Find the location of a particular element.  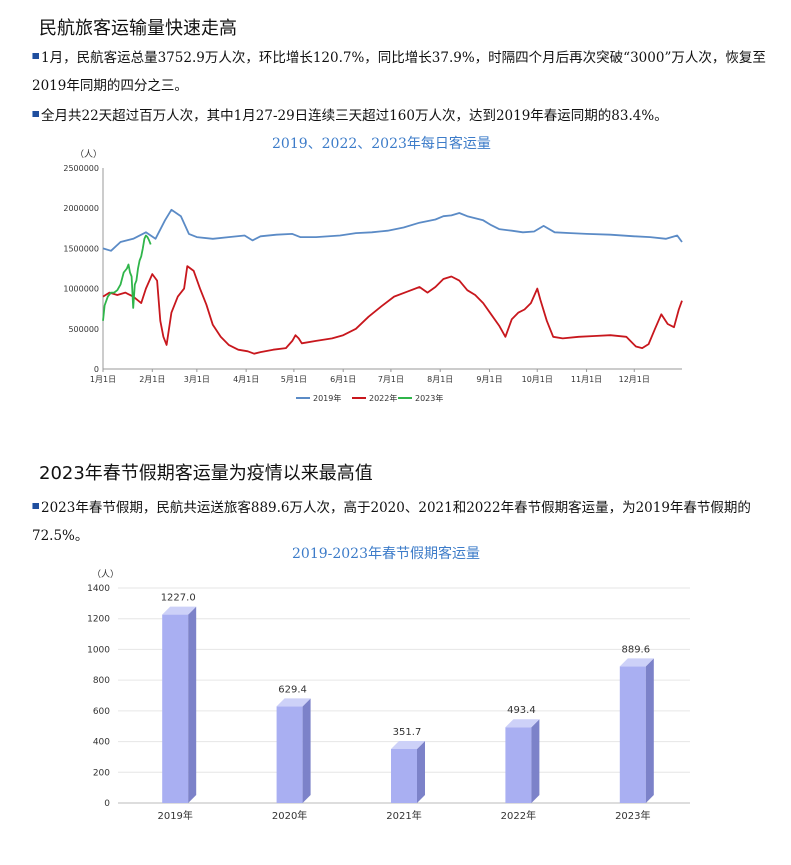

y-tick-label: 1000 is located at coordinates (98, 650).